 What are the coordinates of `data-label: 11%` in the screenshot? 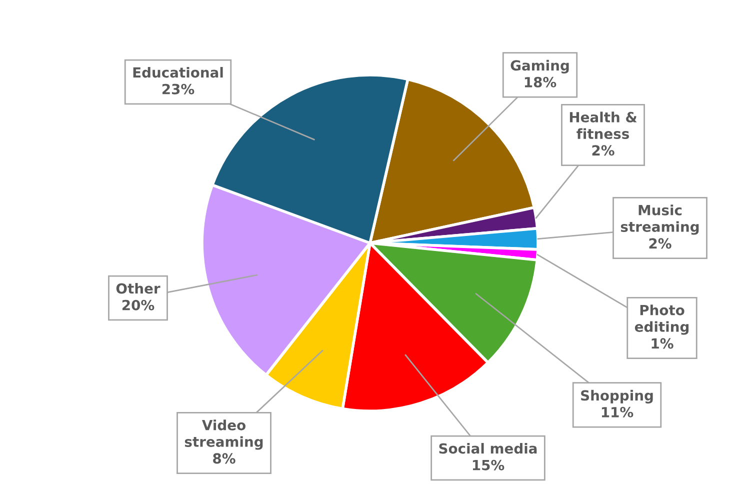 It's located at (618, 412).